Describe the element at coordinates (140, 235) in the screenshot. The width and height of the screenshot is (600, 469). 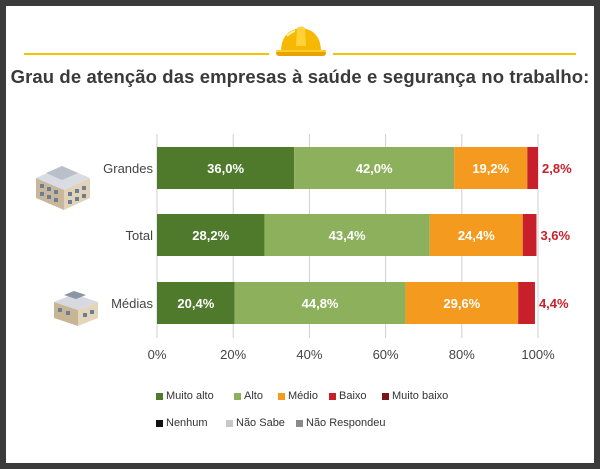
I see `category-label: Total` at that location.